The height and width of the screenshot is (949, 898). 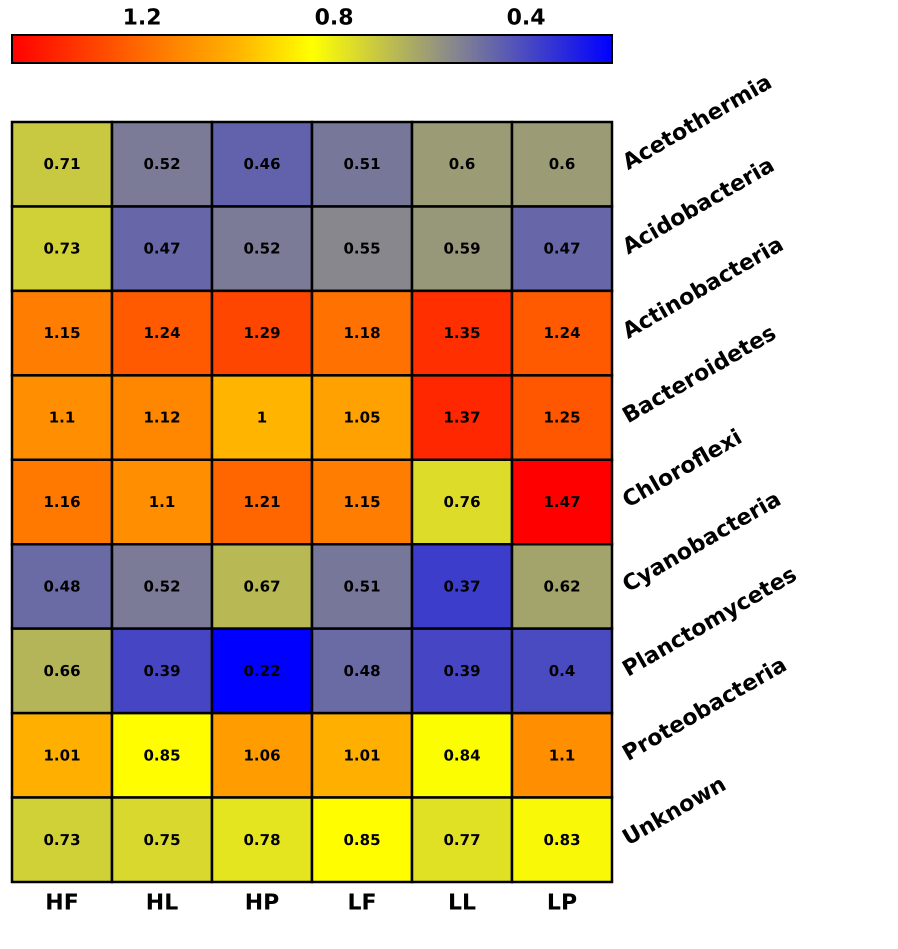 What do you see at coordinates (262, 417) in the screenshot?
I see `data-label: 1` at bounding box center [262, 417].